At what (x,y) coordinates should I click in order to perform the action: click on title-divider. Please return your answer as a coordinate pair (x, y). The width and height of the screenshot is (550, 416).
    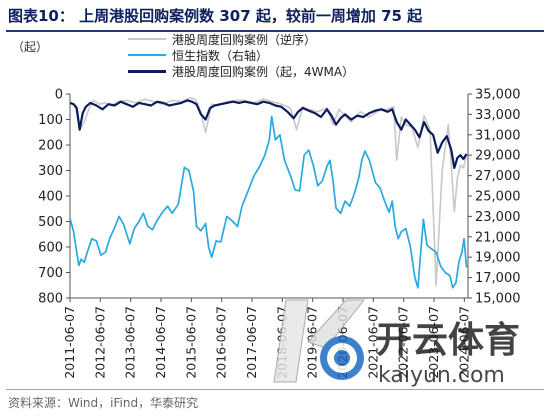
    Looking at the image, I should click on (275, 31).